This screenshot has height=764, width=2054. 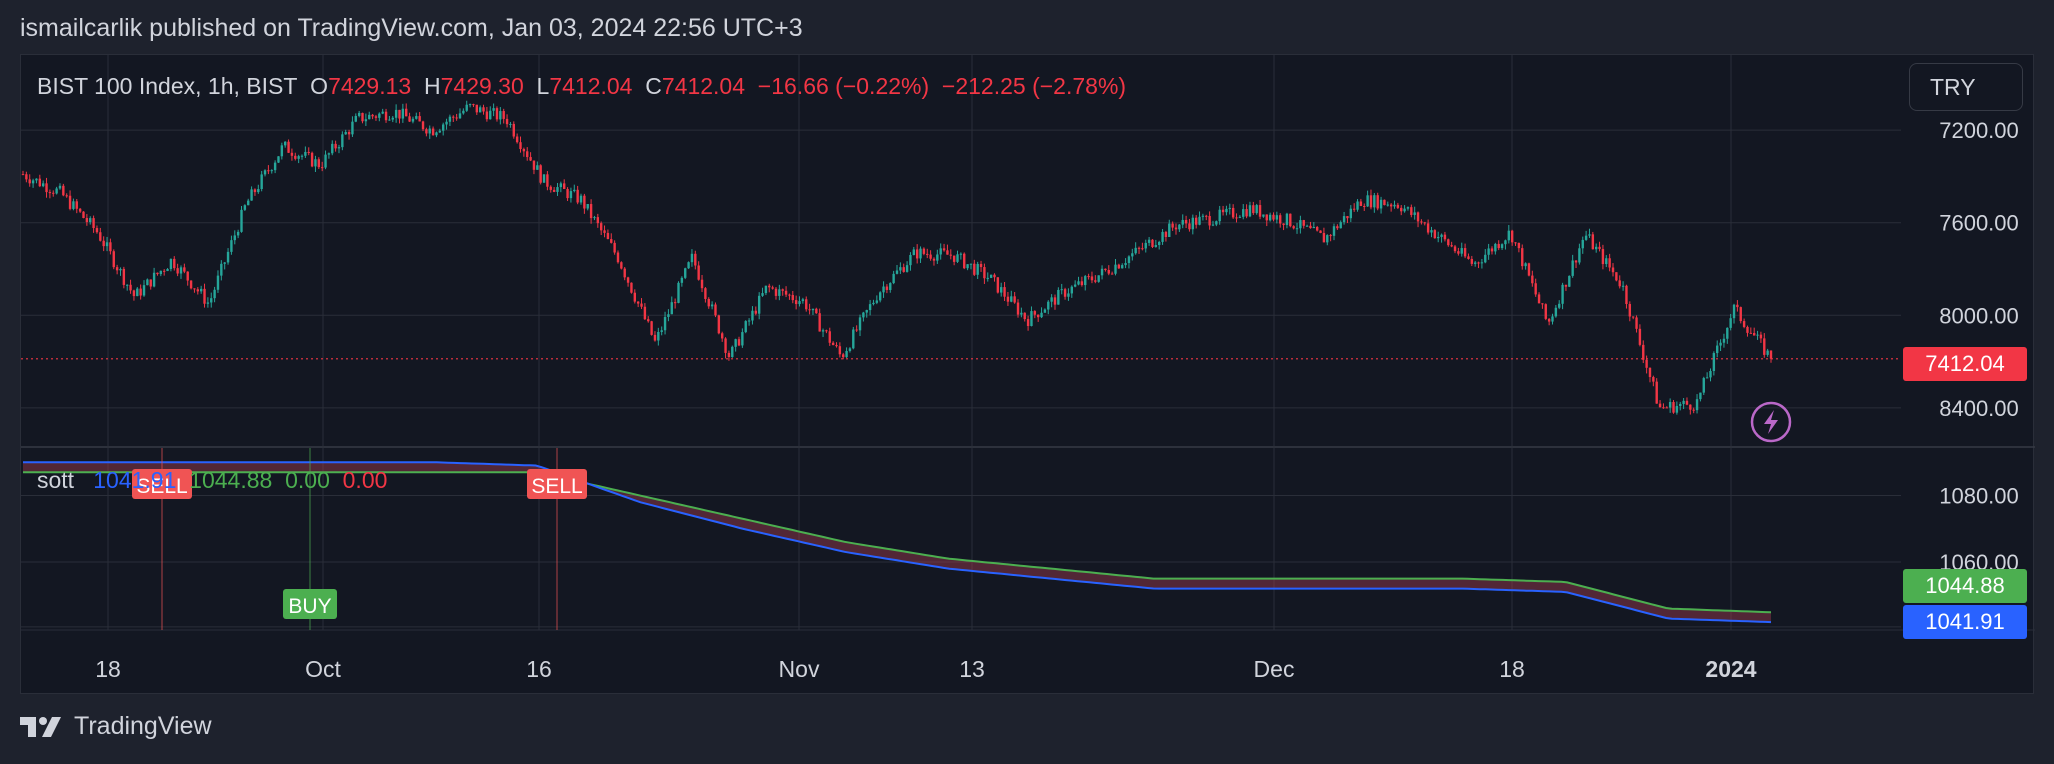 I want to click on footer-brand: TradingView, so click(x=116, y=726).